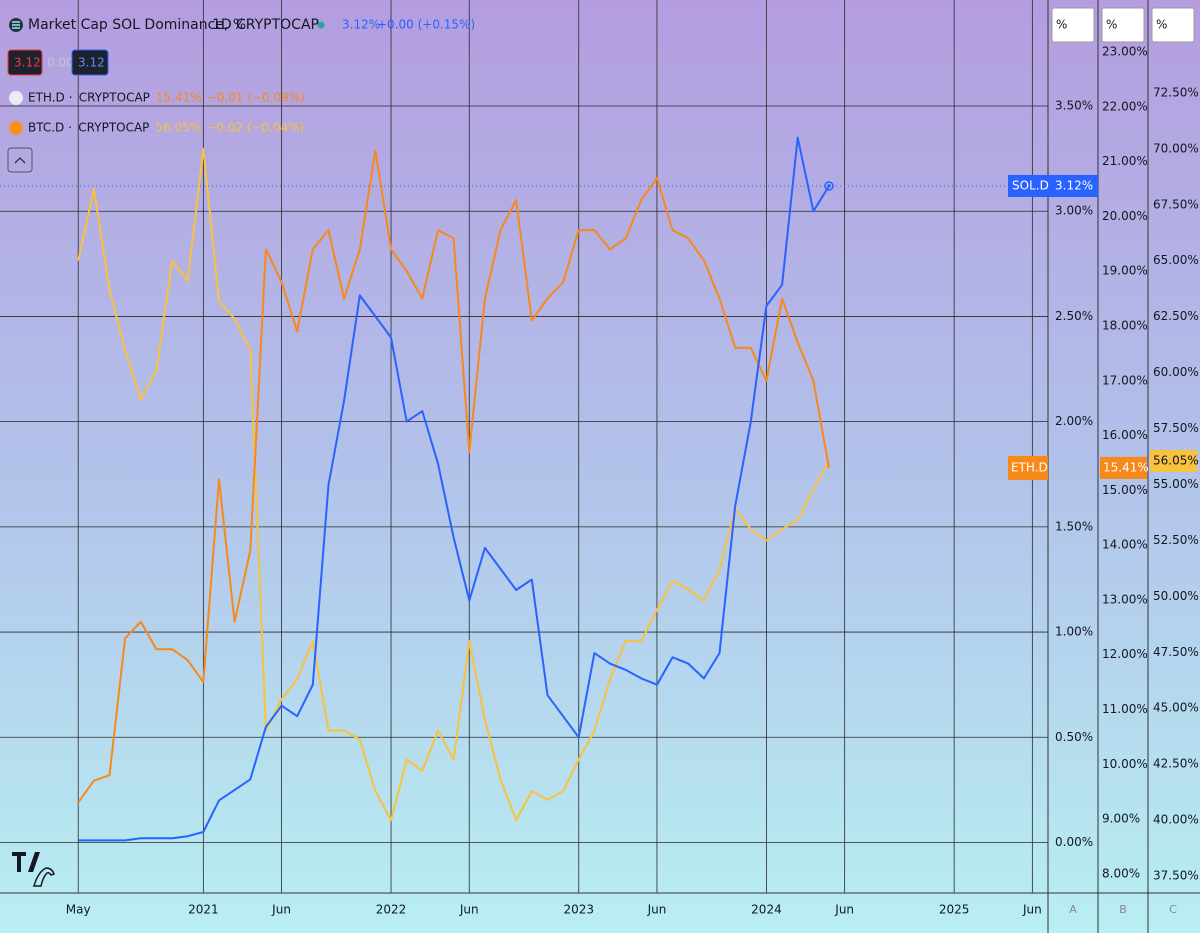 This screenshot has width=1200, height=937. Describe the element at coordinates (1125, 326) in the screenshot. I see `y-tick-label: 18.00%` at that location.